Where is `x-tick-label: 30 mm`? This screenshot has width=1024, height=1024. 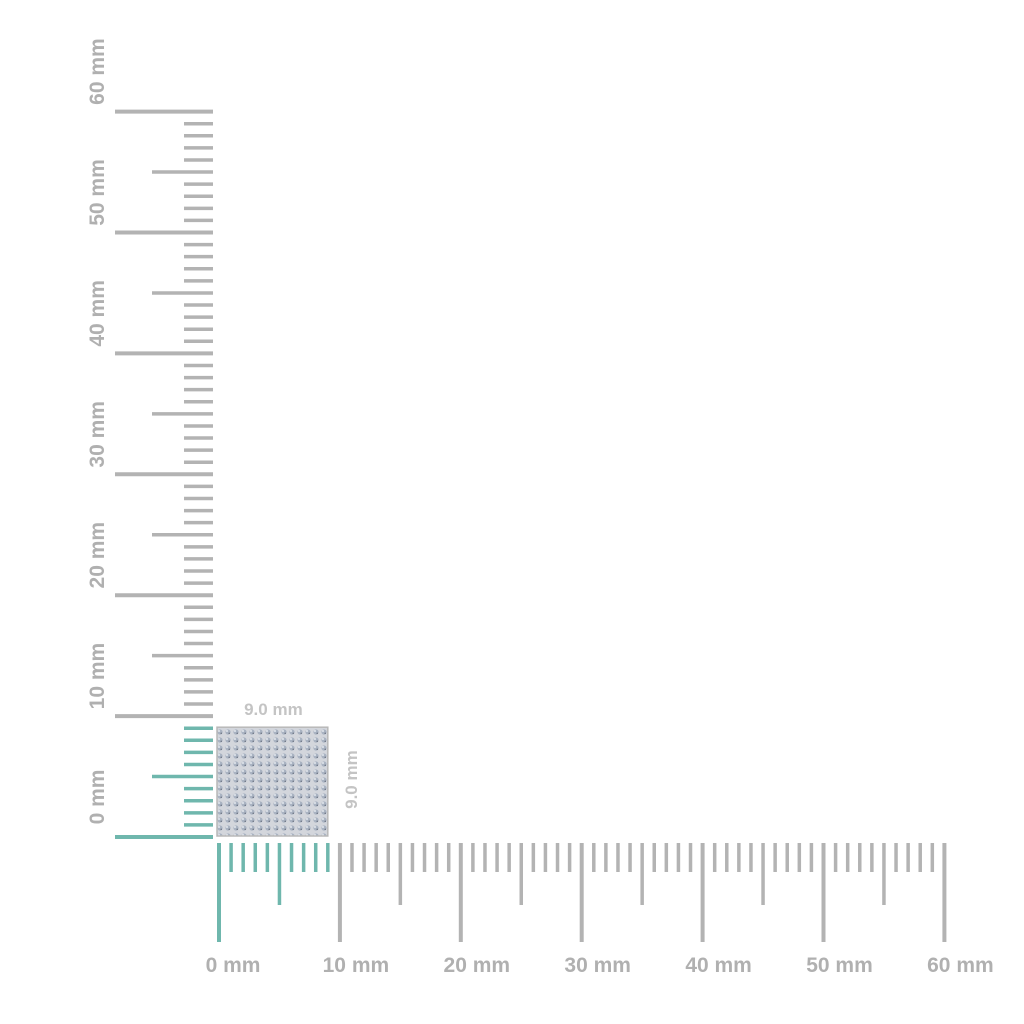 x-tick-label: 30 mm is located at coordinates (597, 965).